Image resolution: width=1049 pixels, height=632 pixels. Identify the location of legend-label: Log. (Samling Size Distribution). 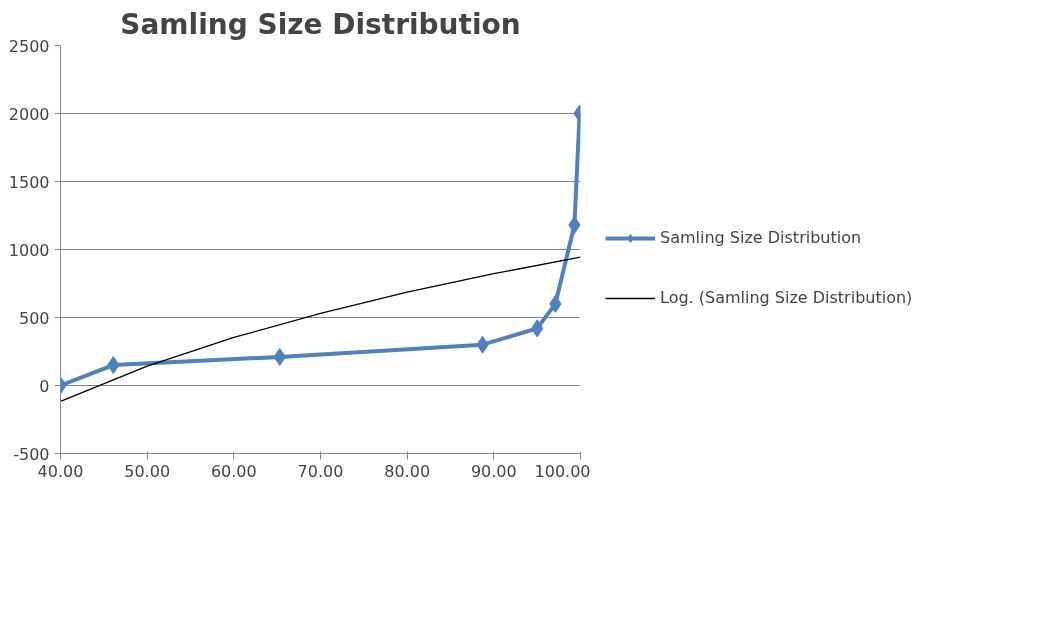
(786, 297).